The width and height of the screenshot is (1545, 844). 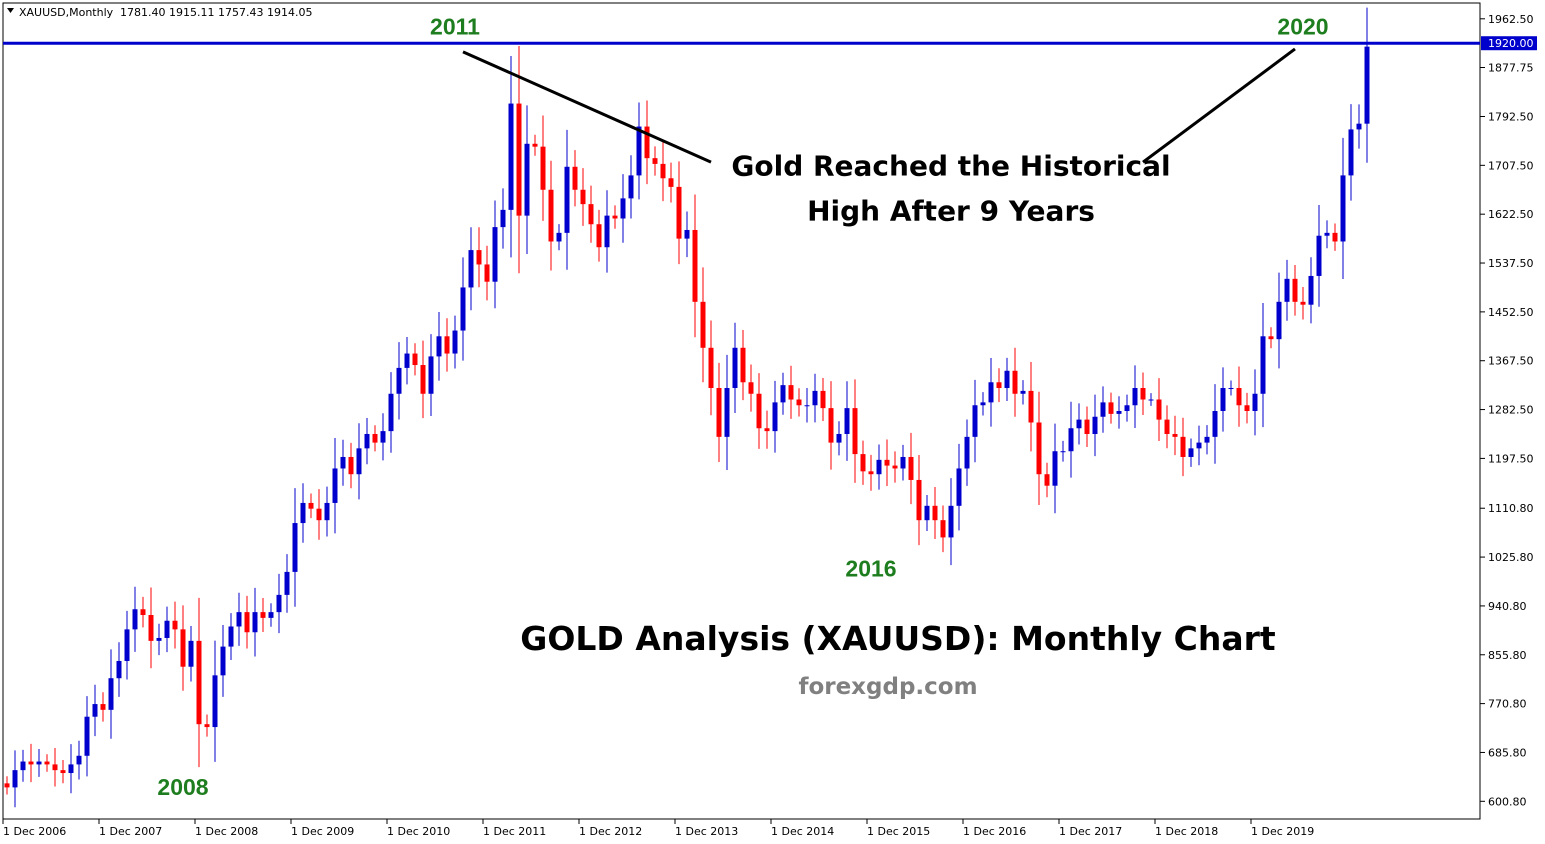 What do you see at coordinates (1511, 263) in the screenshot?
I see `y-tick-label: 1537.50` at bounding box center [1511, 263].